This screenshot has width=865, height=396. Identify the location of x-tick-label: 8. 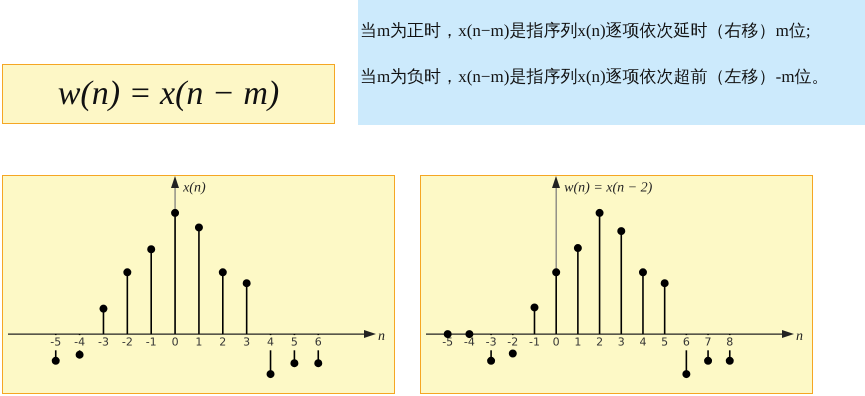
(730, 342).